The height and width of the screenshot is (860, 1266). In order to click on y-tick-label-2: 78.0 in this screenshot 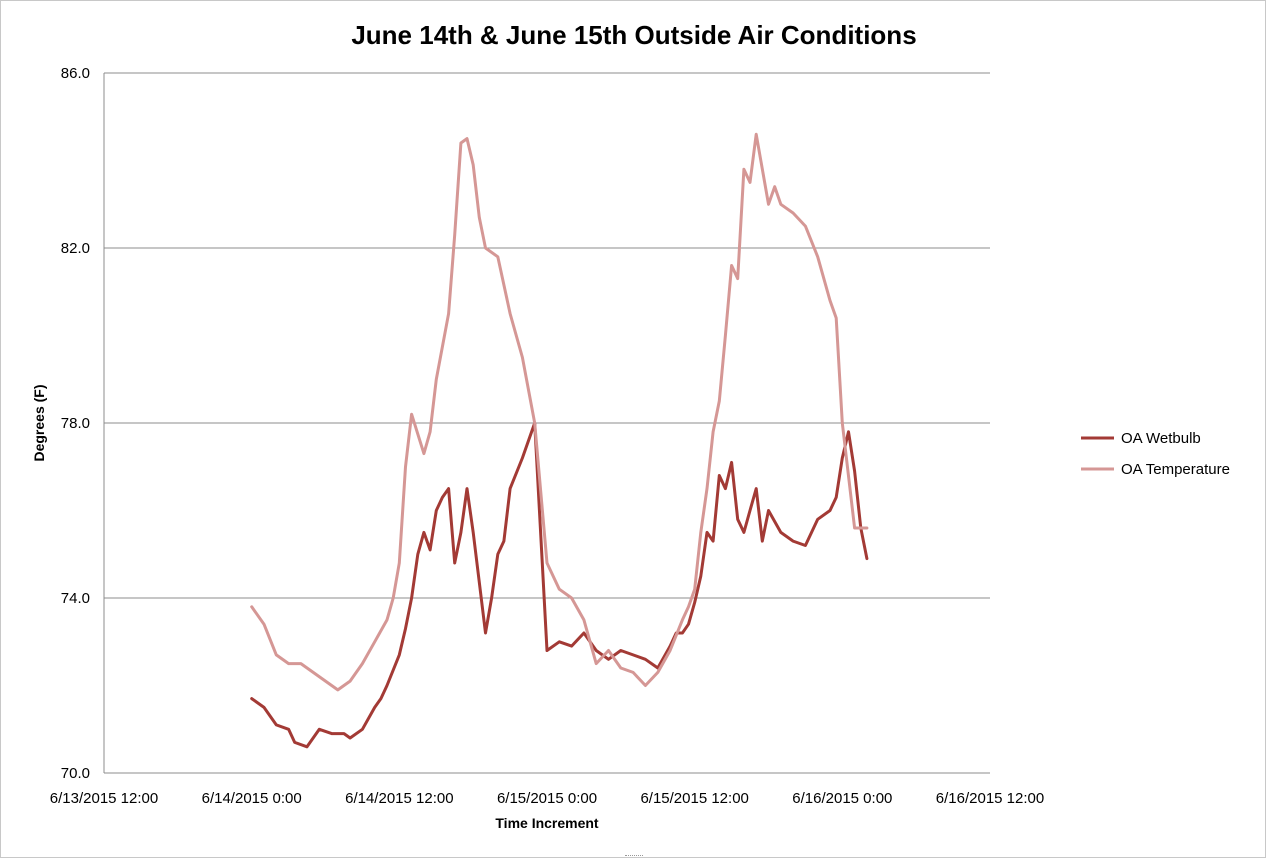, I will do `click(75, 423)`.